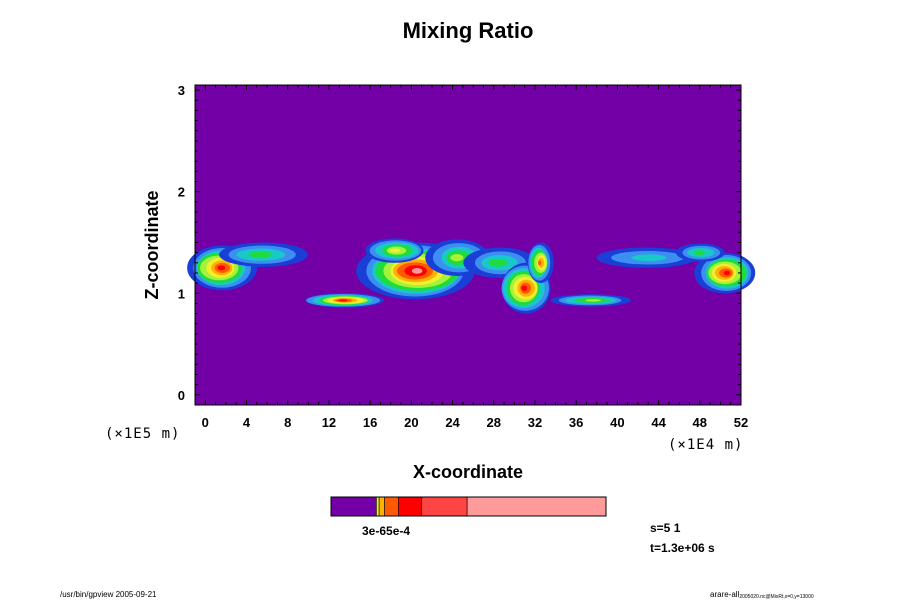 Image resolution: width=900 pixels, height=600 pixels. I want to click on z-axis-unit: (×1E5 m), so click(142, 434).